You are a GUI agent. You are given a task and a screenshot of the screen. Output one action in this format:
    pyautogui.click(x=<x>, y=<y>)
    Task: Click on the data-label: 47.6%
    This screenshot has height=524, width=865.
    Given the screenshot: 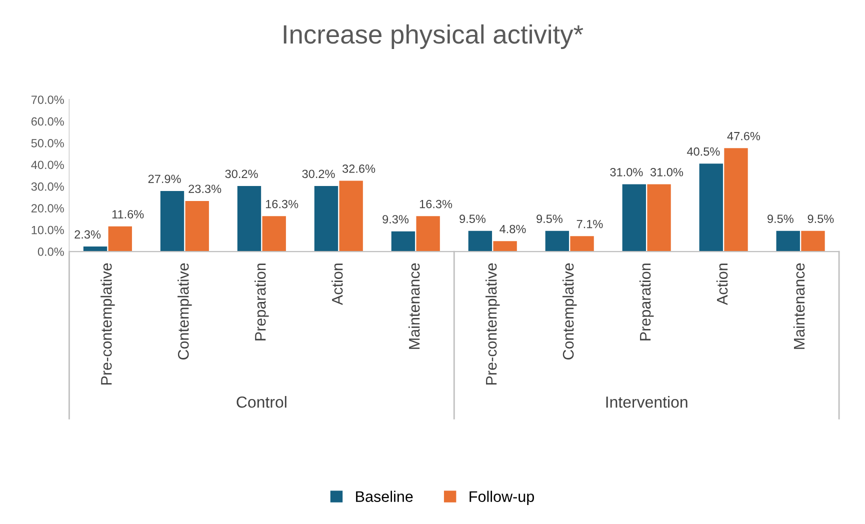 What is the action you would take?
    pyautogui.click(x=743, y=136)
    